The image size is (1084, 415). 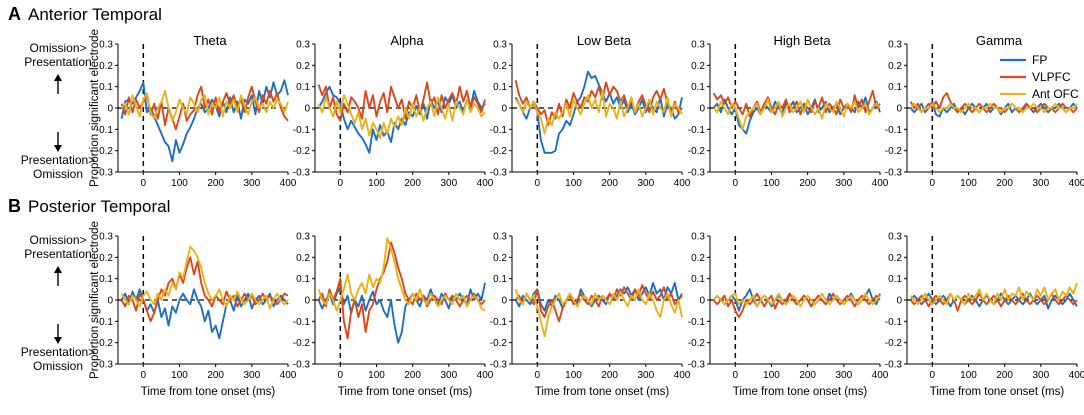 I want to click on row-title: Anterior Temporal, so click(x=95, y=14).